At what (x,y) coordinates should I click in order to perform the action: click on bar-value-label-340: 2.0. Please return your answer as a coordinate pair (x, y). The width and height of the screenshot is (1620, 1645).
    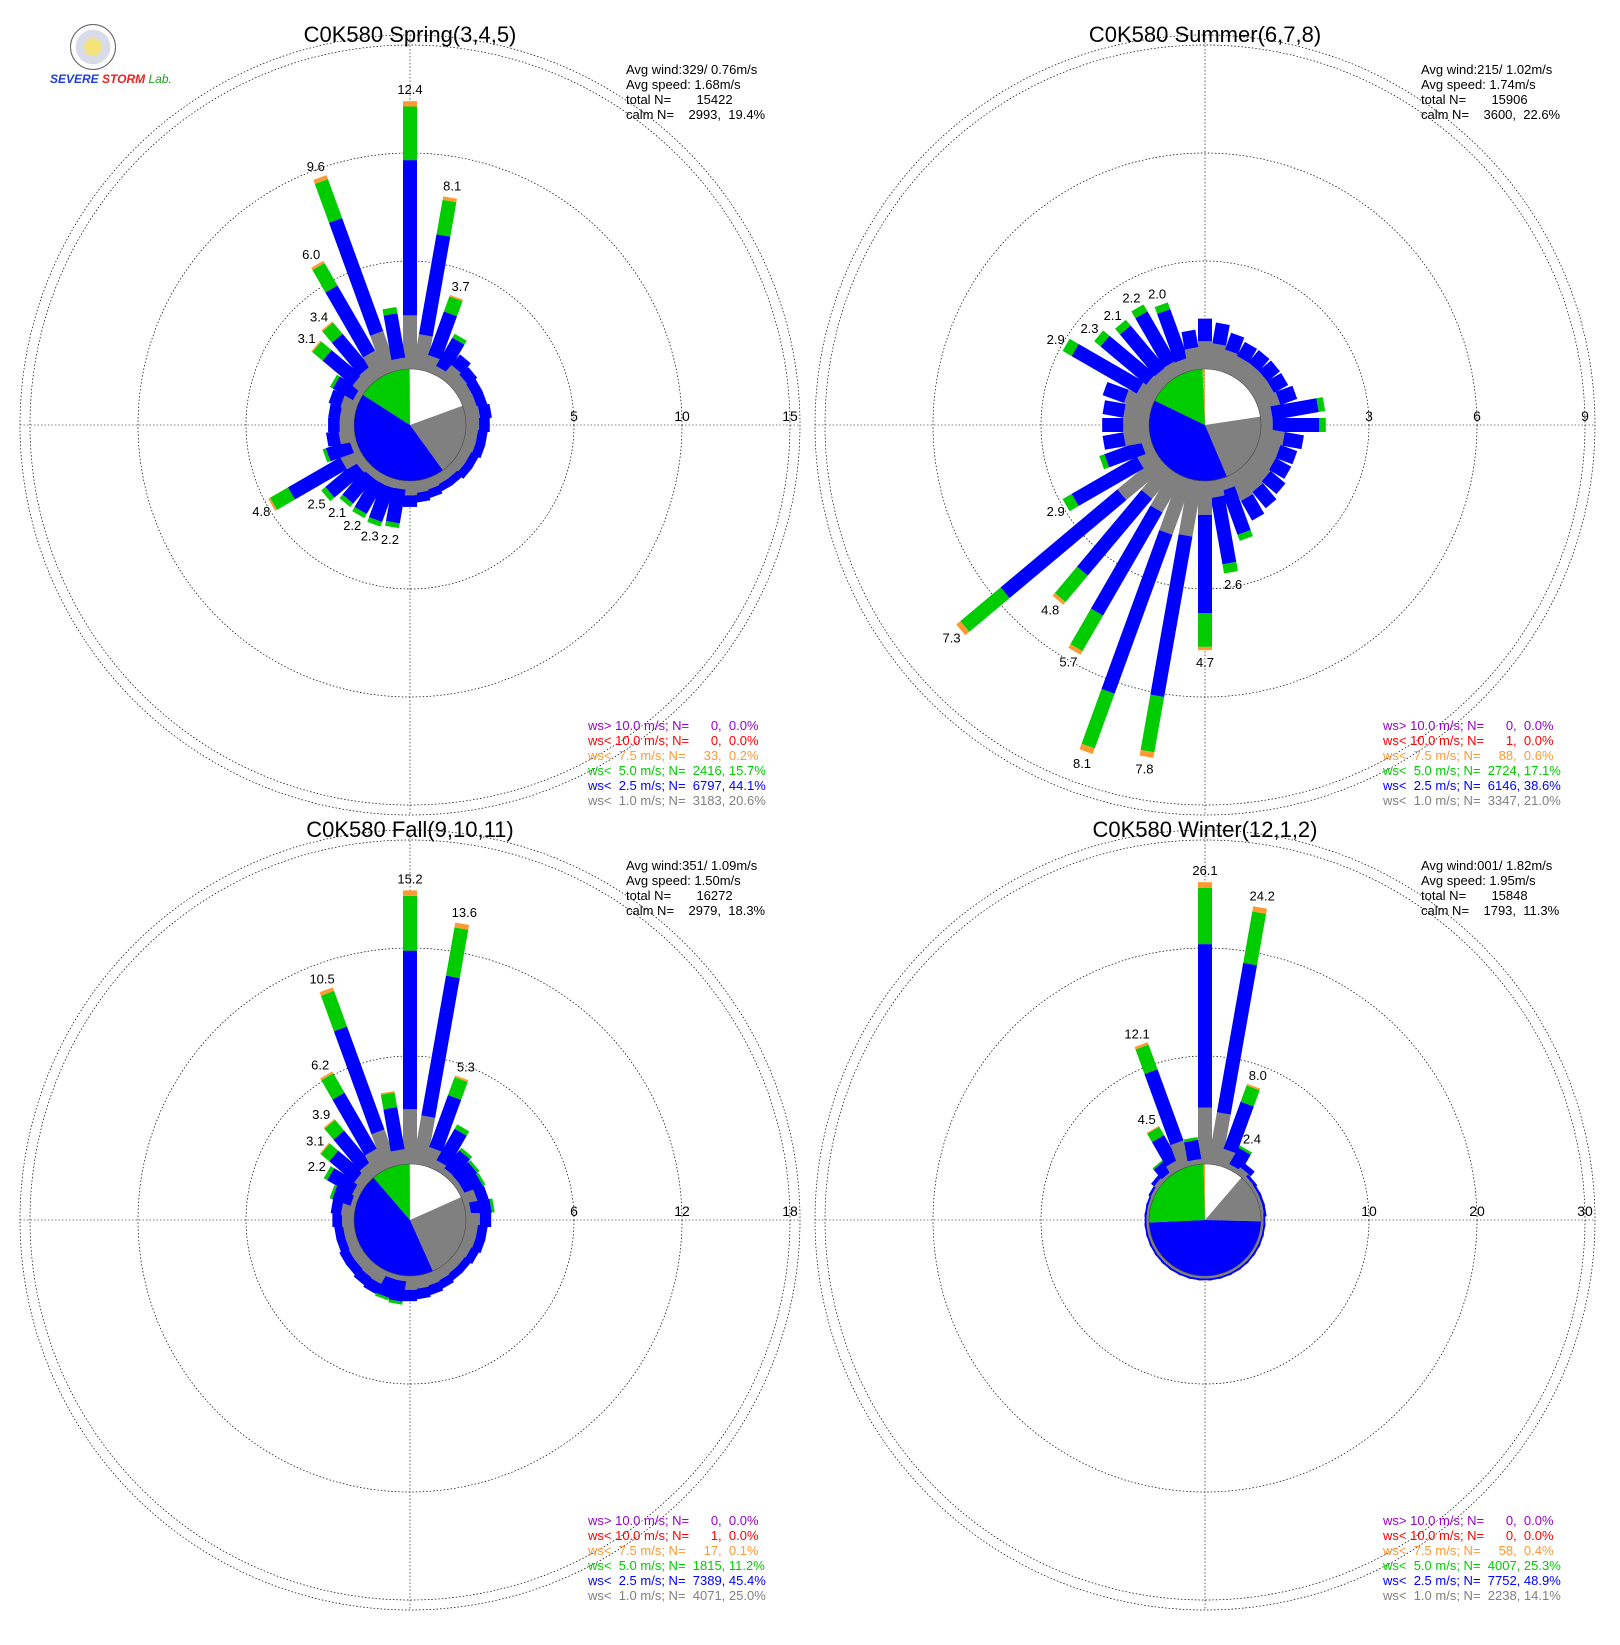
    Looking at the image, I should click on (1157, 293).